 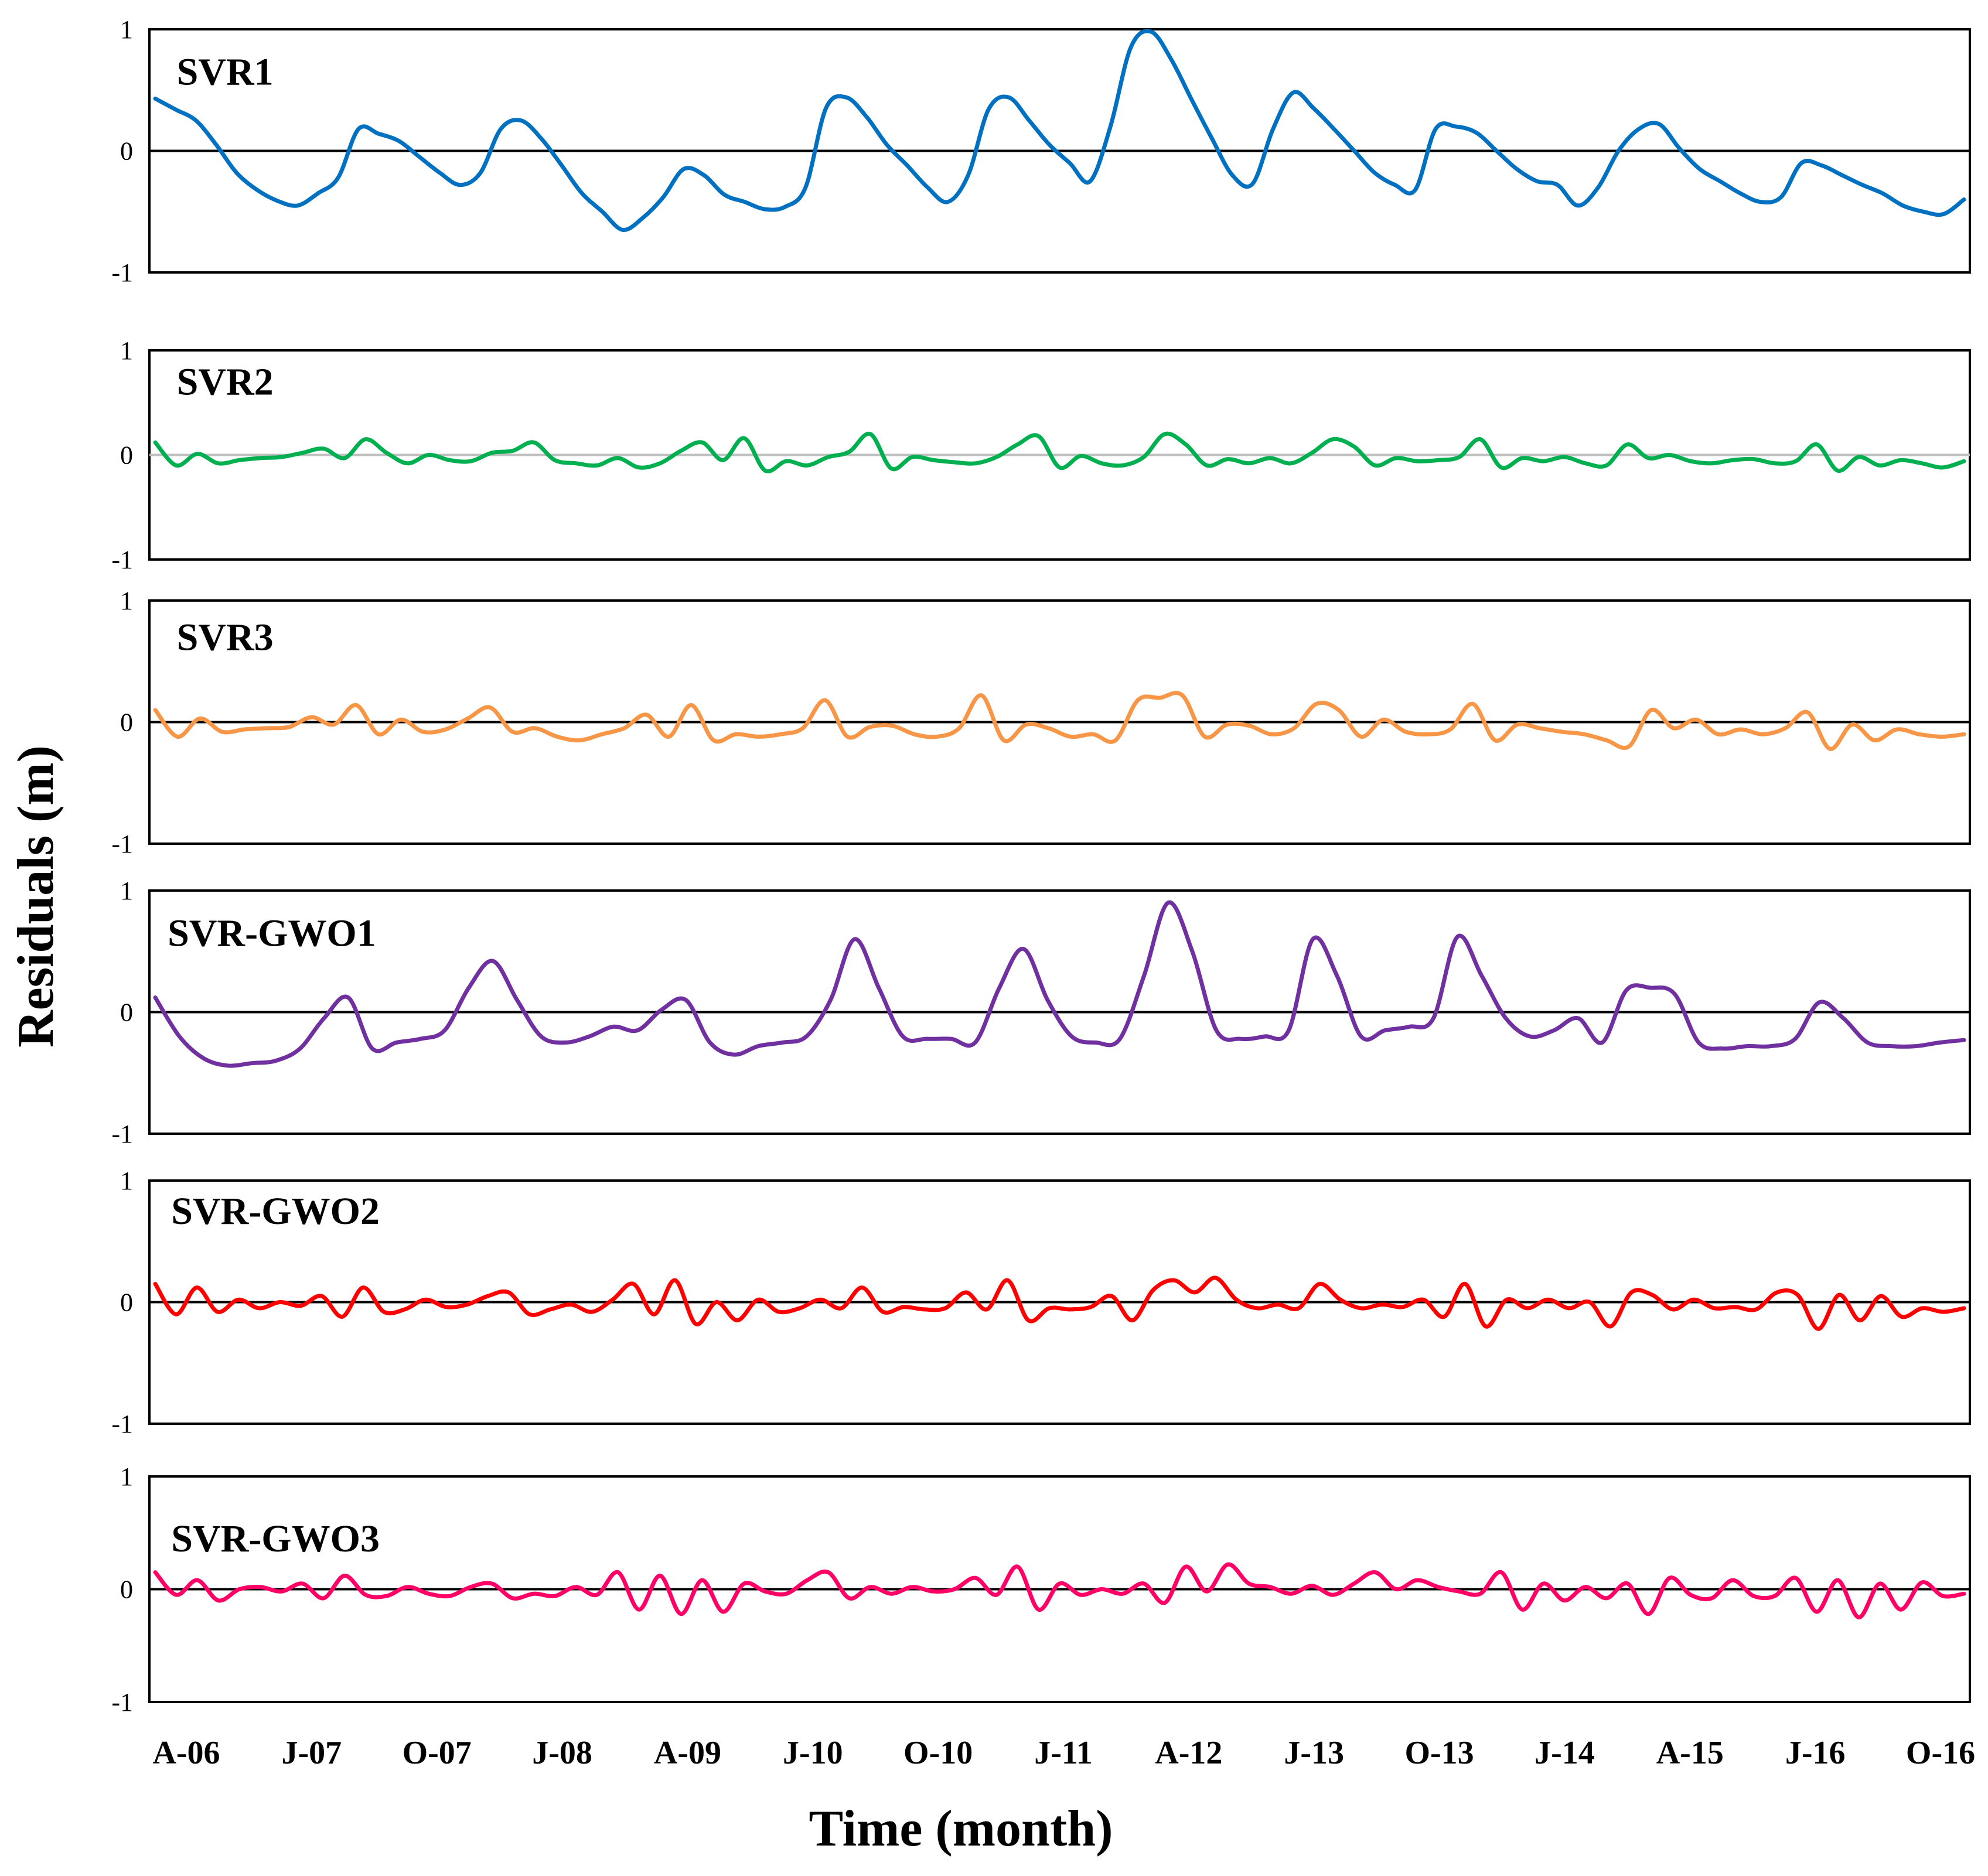 I want to click on panel-svr2: 1 0 -1 SVR2, so click(x=1041, y=455).